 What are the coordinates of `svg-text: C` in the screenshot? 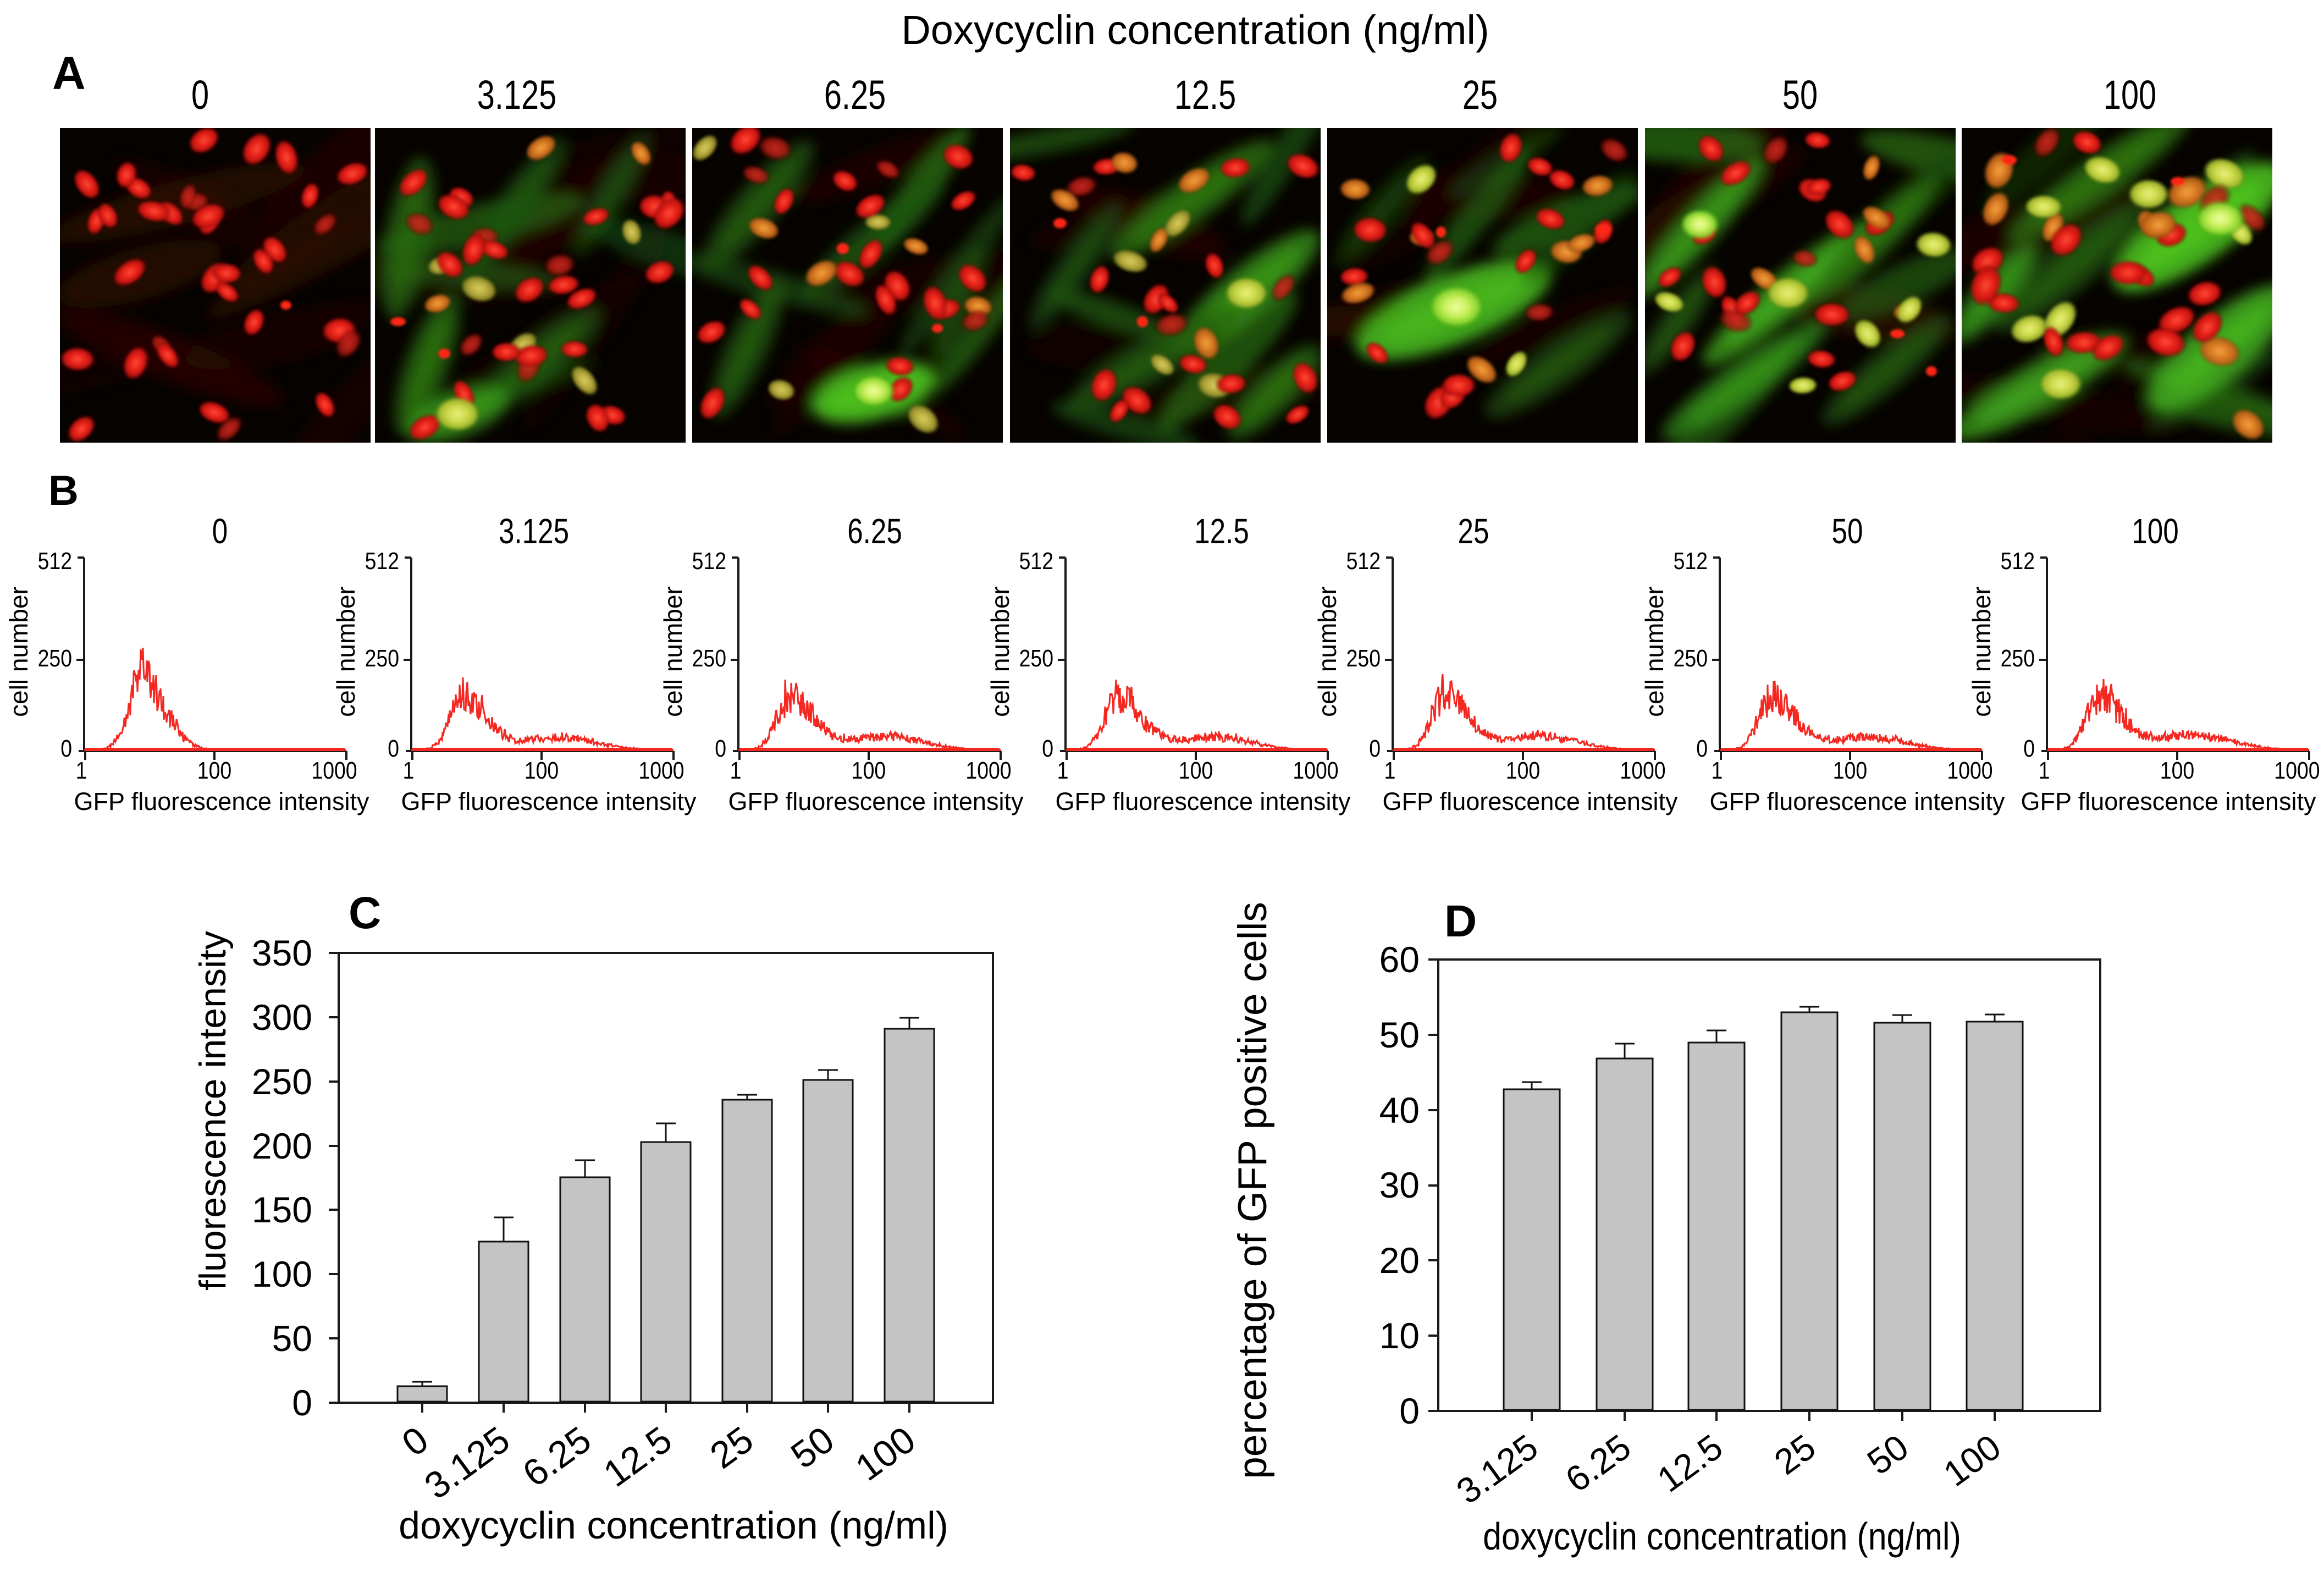 It's located at (365, 913).